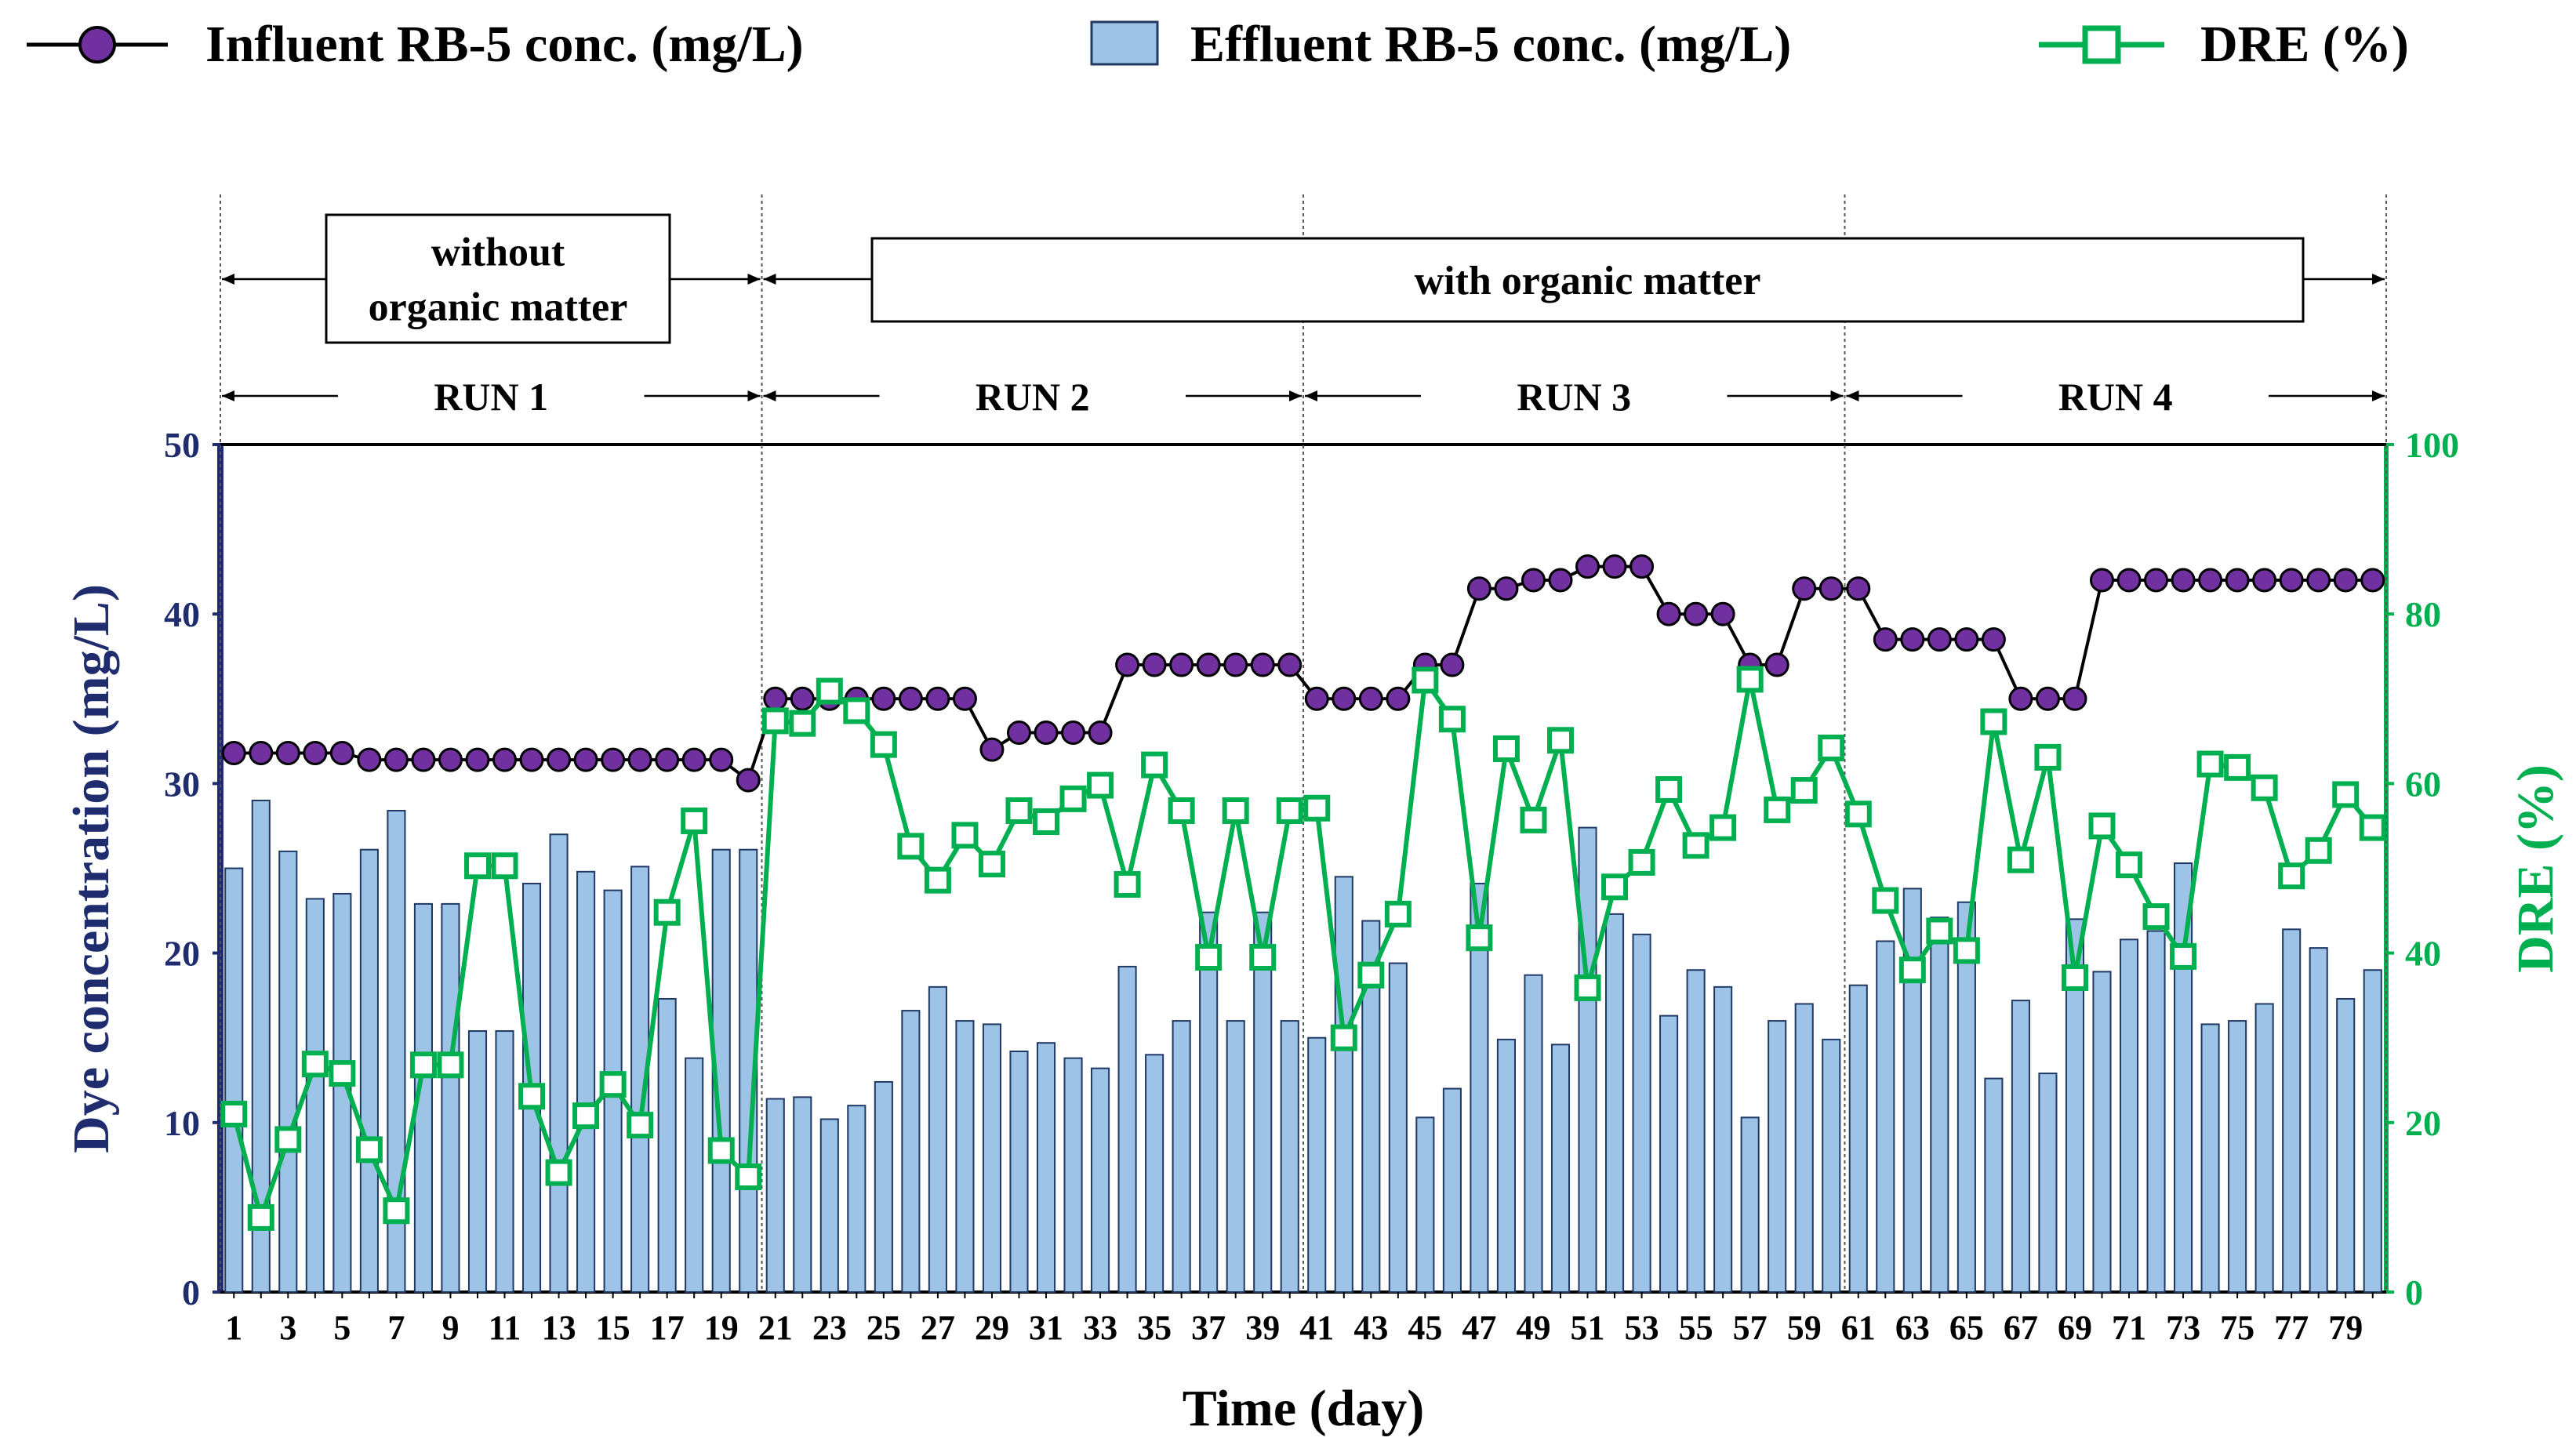  What do you see at coordinates (2535, 868) in the screenshot?
I see `y2-axis-title: DRE (%)` at bounding box center [2535, 868].